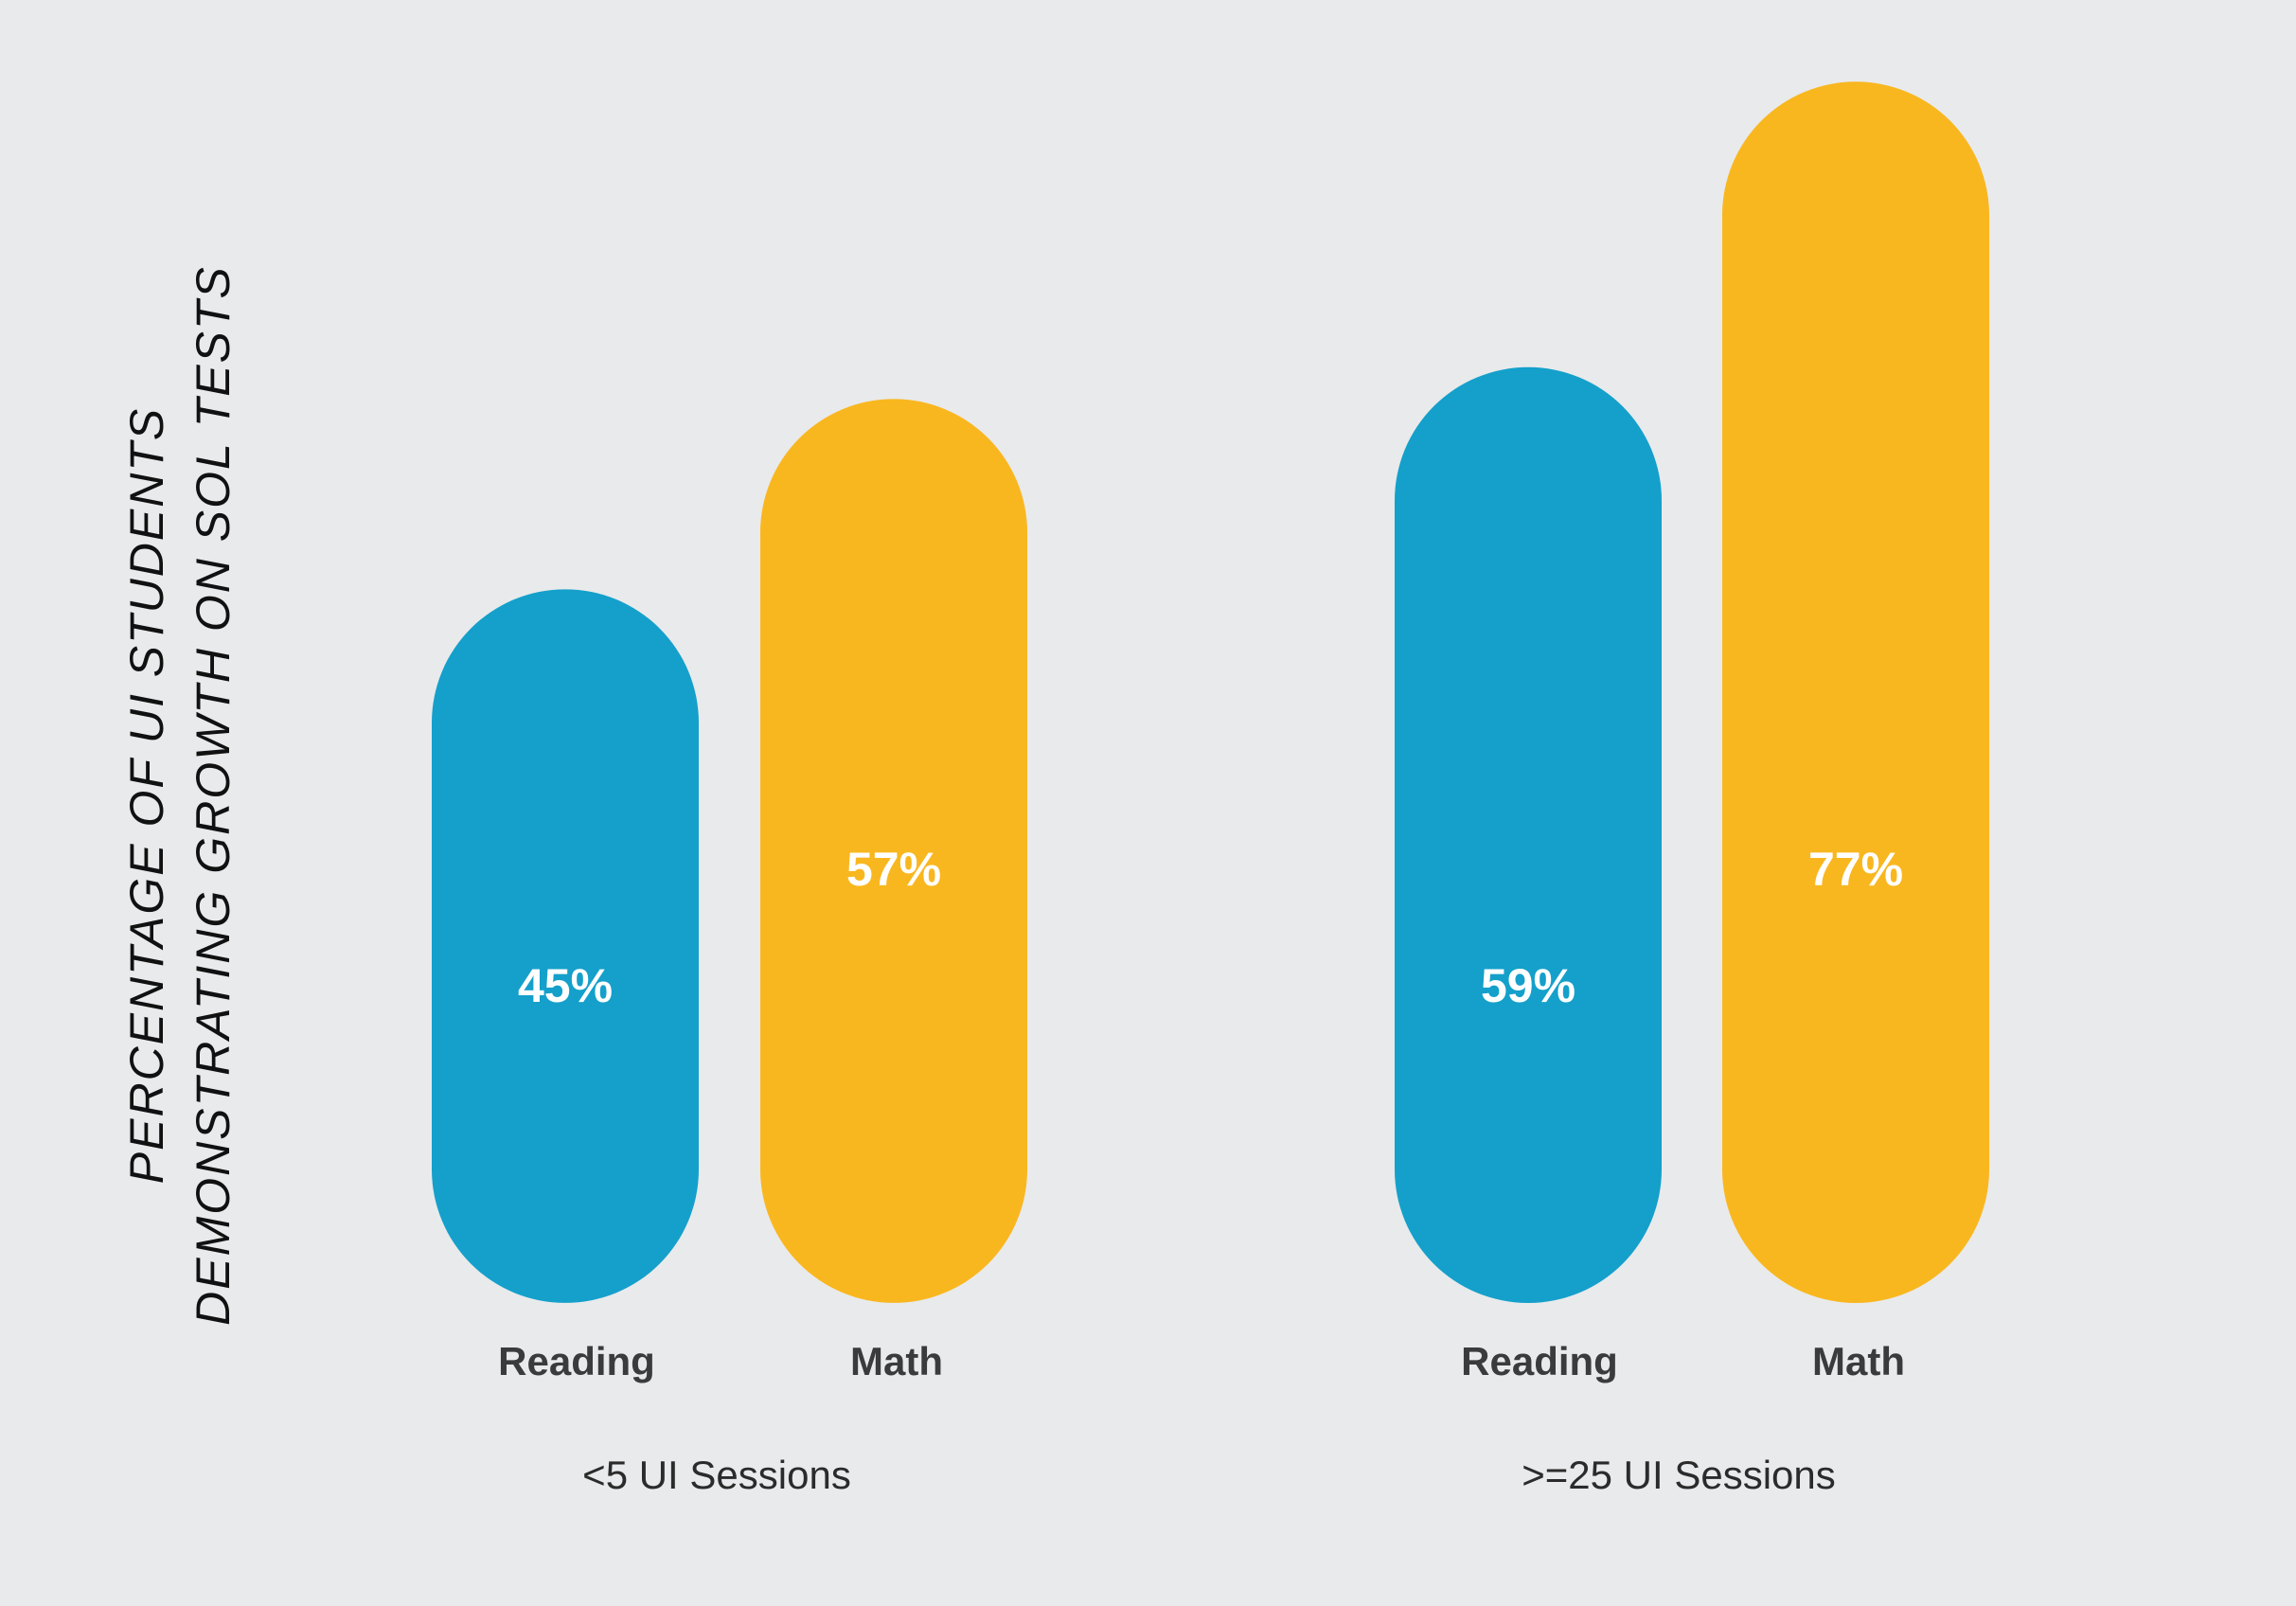  Describe the element at coordinates (893, 869) in the screenshot. I see `value-label-group-1-math: 57%` at that location.